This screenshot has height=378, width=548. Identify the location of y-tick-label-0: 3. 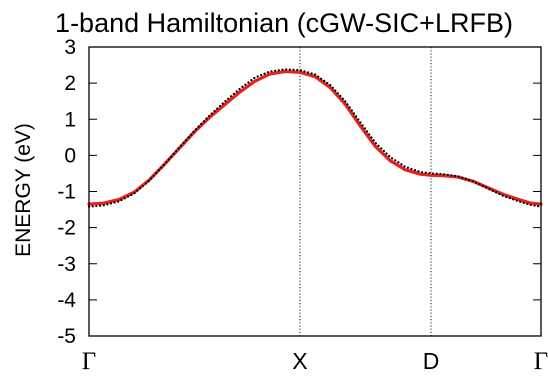
(70, 47).